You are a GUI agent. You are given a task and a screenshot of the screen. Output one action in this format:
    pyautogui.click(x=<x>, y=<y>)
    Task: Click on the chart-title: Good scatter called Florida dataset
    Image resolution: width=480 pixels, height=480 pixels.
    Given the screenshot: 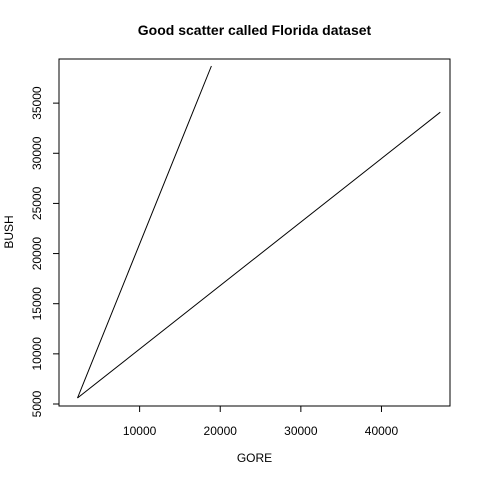 What is the action you would take?
    pyautogui.click(x=255, y=30)
    